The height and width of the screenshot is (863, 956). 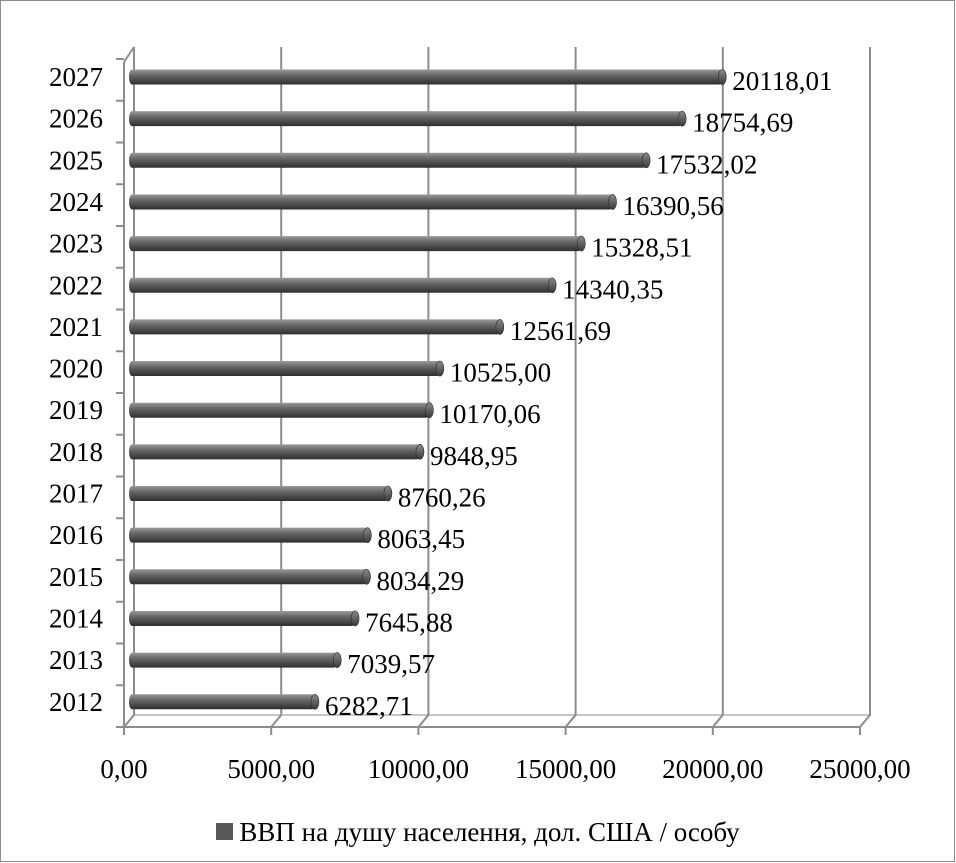 What do you see at coordinates (123, 769) in the screenshot?
I see `x-tick-label: 0,00` at bounding box center [123, 769].